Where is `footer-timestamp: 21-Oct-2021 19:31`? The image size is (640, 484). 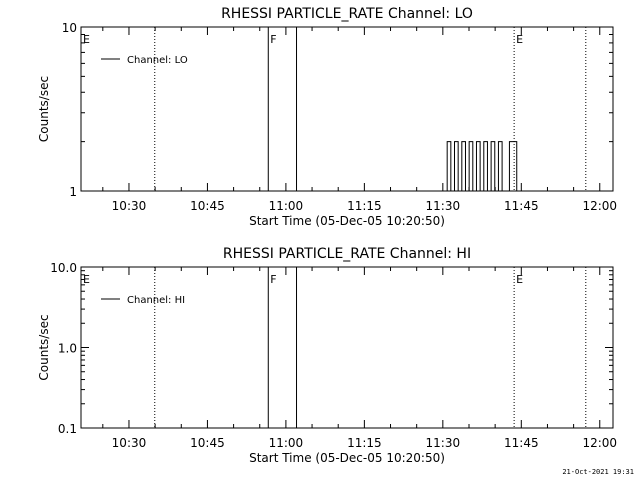 footer-timestamp: 21-Oct-2021 19:31 is located at coordinates (598, 472).